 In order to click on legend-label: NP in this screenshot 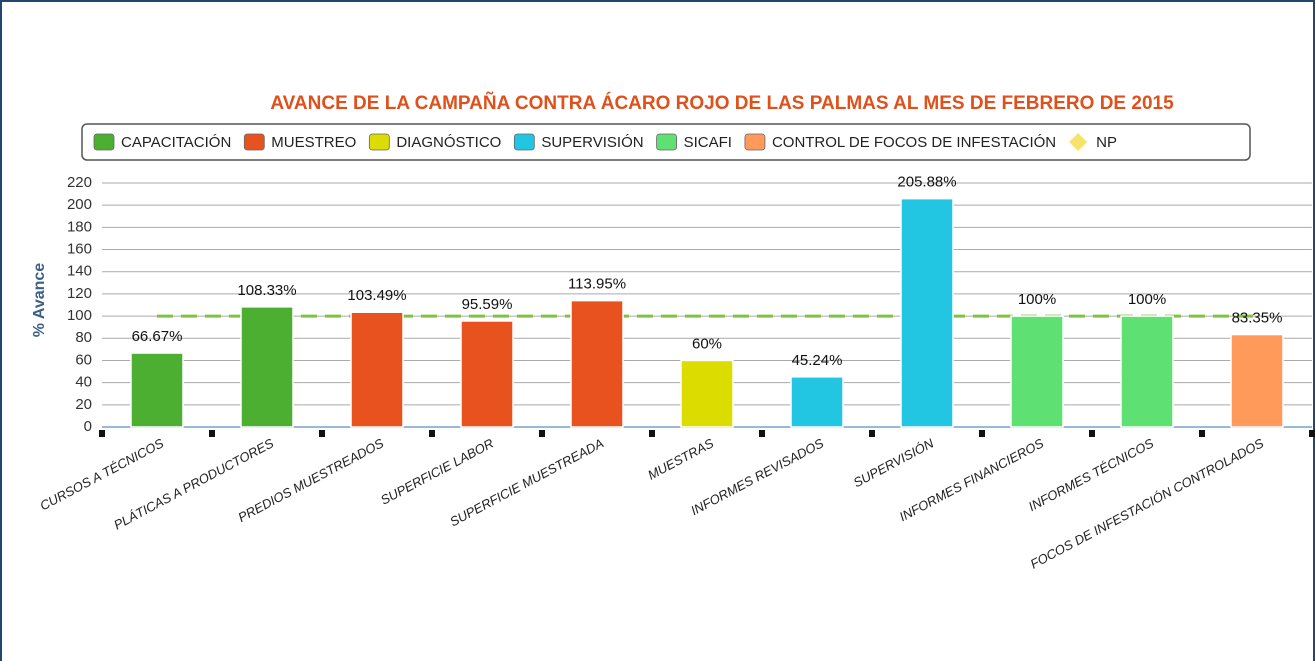, I will do `click(1106, 142)`.